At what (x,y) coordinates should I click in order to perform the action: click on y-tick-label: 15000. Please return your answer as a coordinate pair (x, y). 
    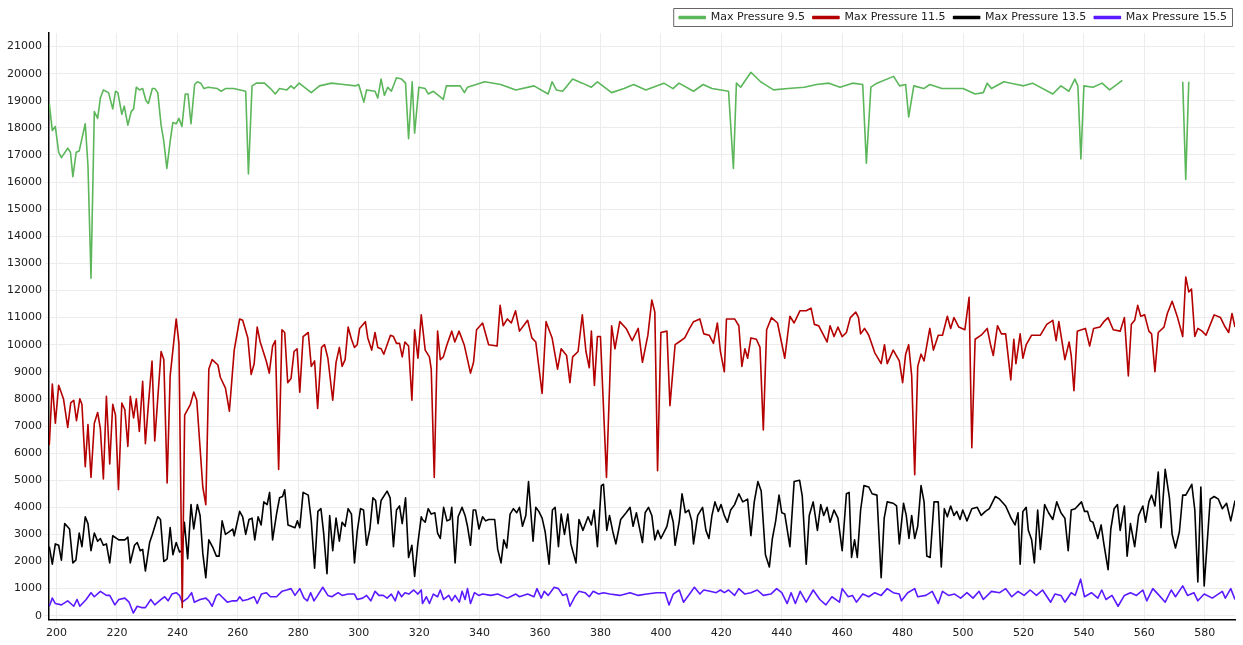
    Looking at the image, I should click on (24, 209).